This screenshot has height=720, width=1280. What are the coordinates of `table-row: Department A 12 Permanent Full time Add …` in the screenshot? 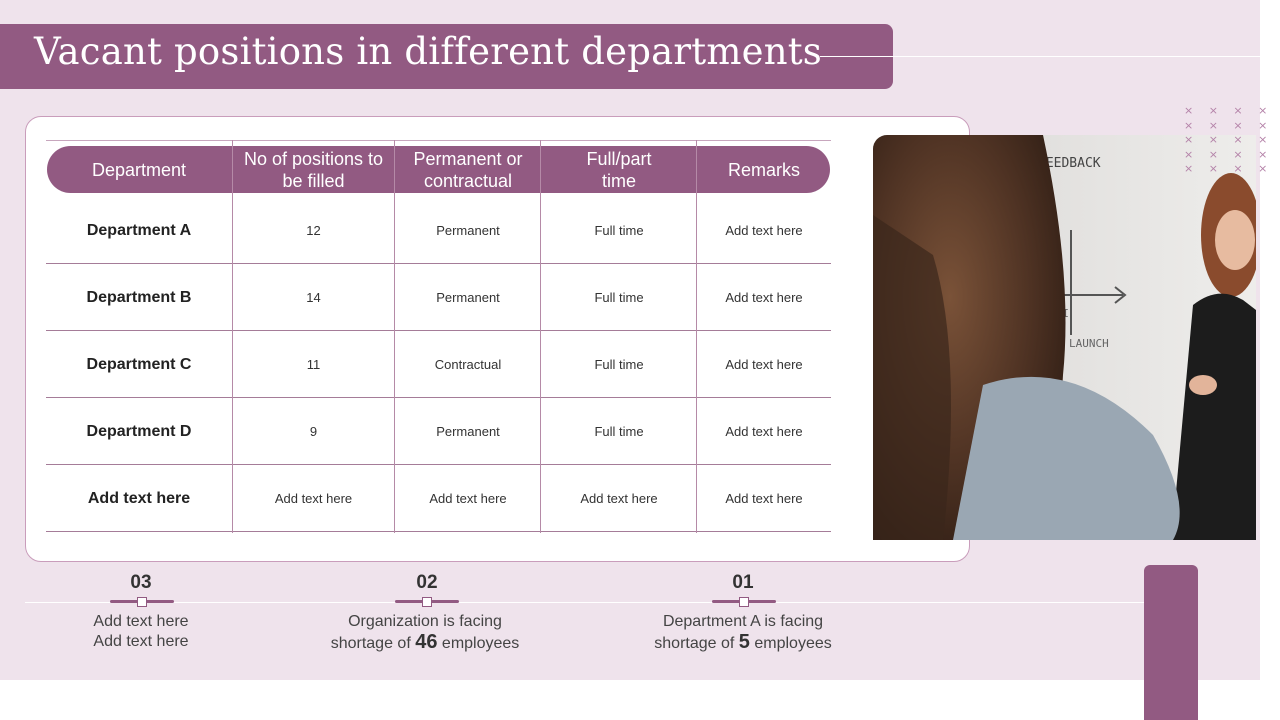 It's located at (438, 230).